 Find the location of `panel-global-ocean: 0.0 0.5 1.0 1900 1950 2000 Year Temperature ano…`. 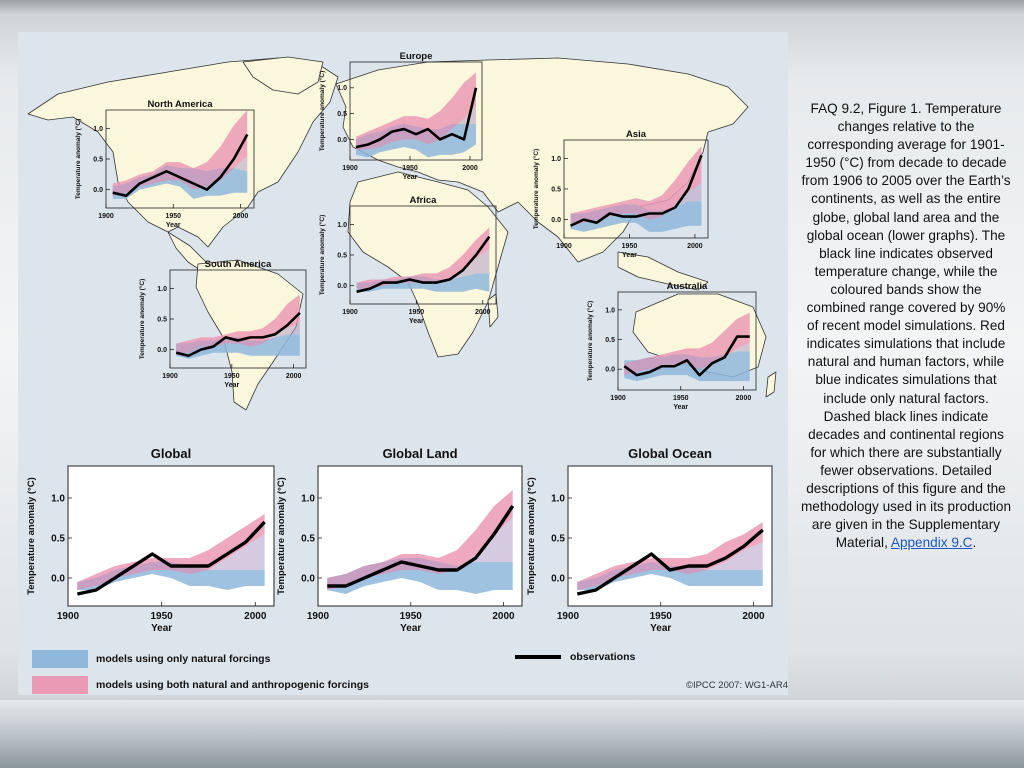

panel-global-ocean: 0.0 0.5 1.0 1900 1950 2000 Year Temperature ano… is located at coordinates (649, 540).